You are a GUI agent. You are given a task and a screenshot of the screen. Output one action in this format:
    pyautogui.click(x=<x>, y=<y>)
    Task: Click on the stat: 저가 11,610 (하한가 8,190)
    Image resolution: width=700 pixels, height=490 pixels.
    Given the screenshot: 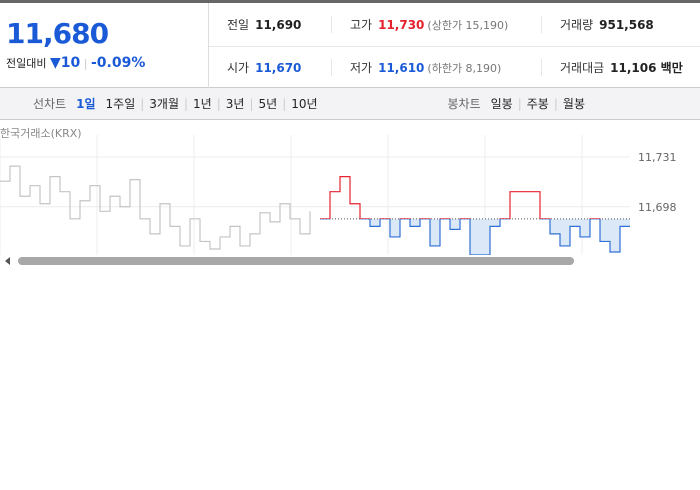 What is the action you would take?
    pyautogui.click(x=436, y=67)
    